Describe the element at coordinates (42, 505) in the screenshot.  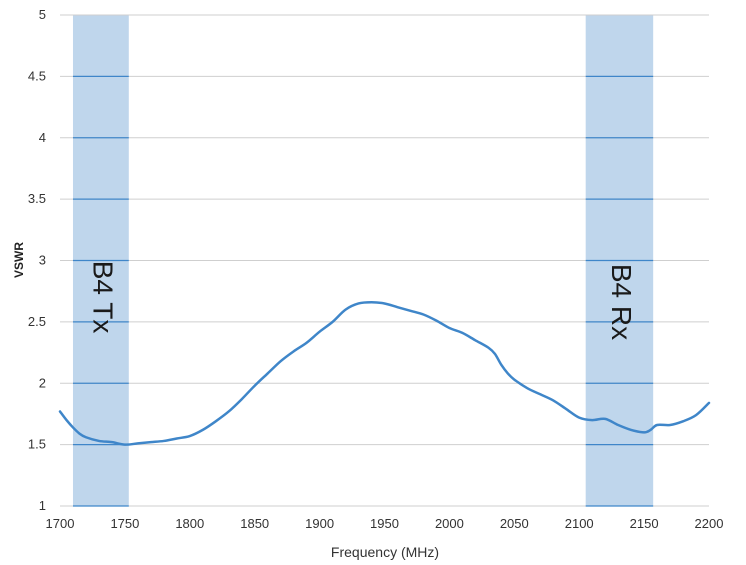
I see `y-tick-label: 1` at that location.